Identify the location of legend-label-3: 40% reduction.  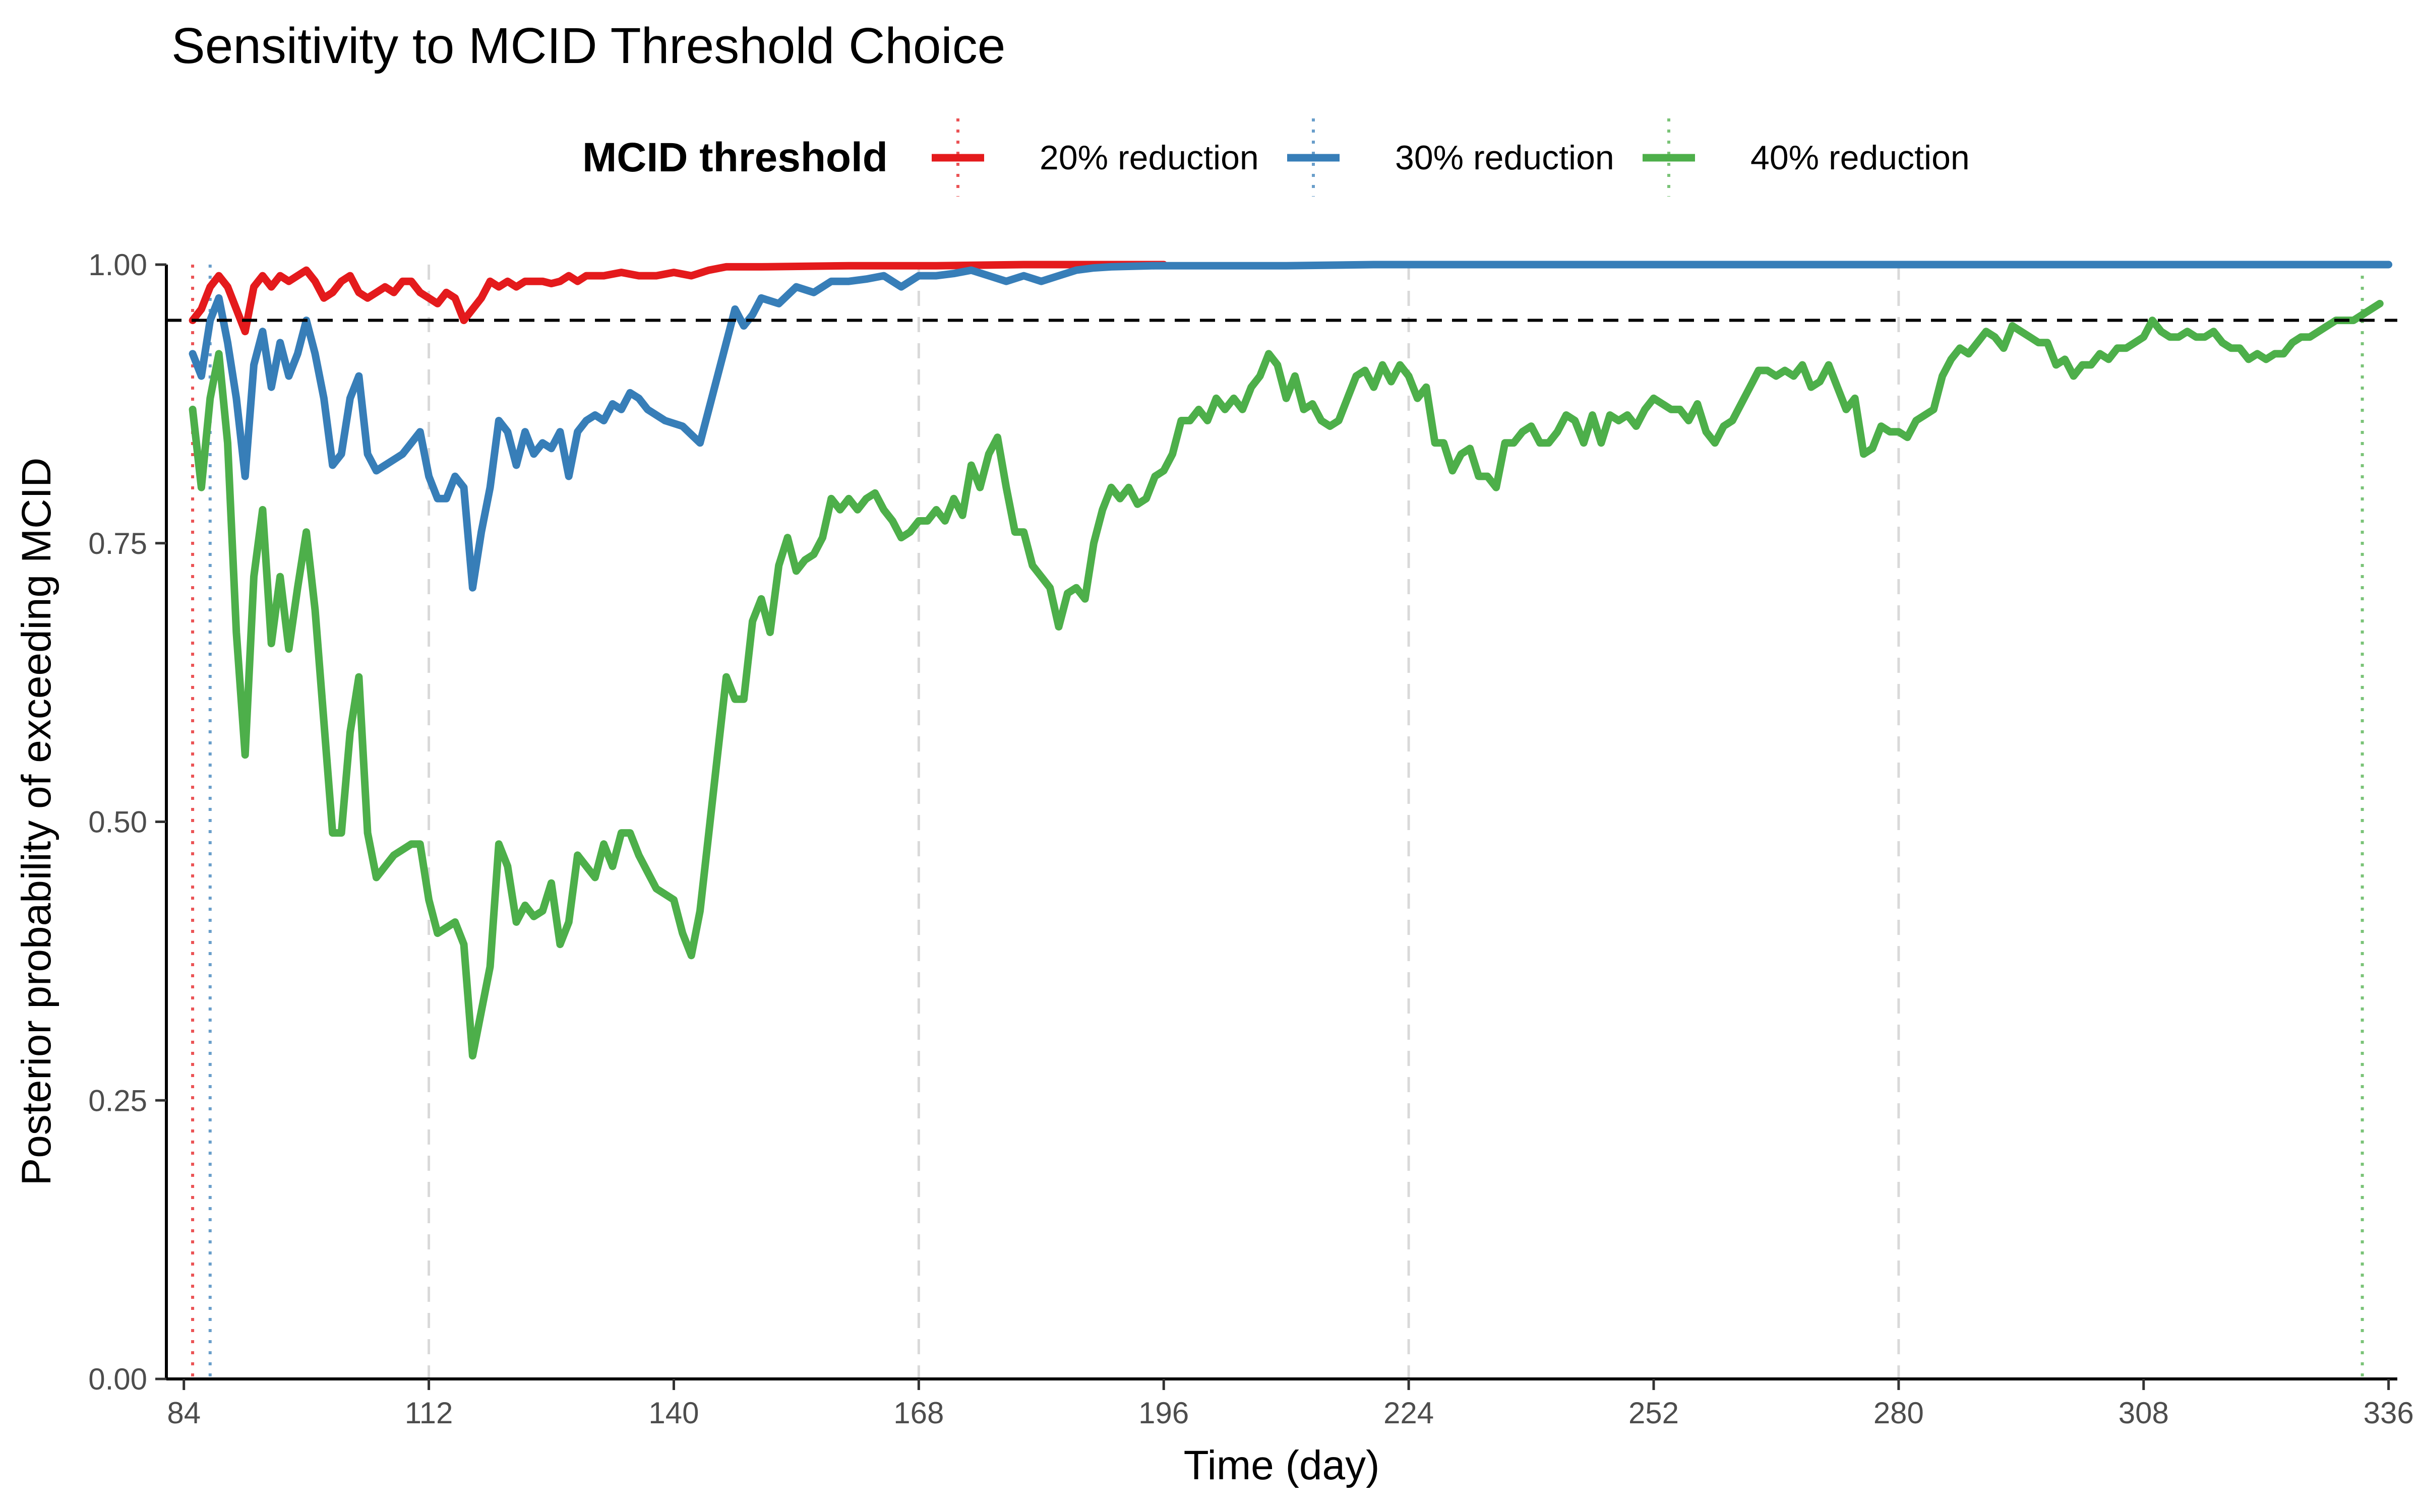
(1860, 158).